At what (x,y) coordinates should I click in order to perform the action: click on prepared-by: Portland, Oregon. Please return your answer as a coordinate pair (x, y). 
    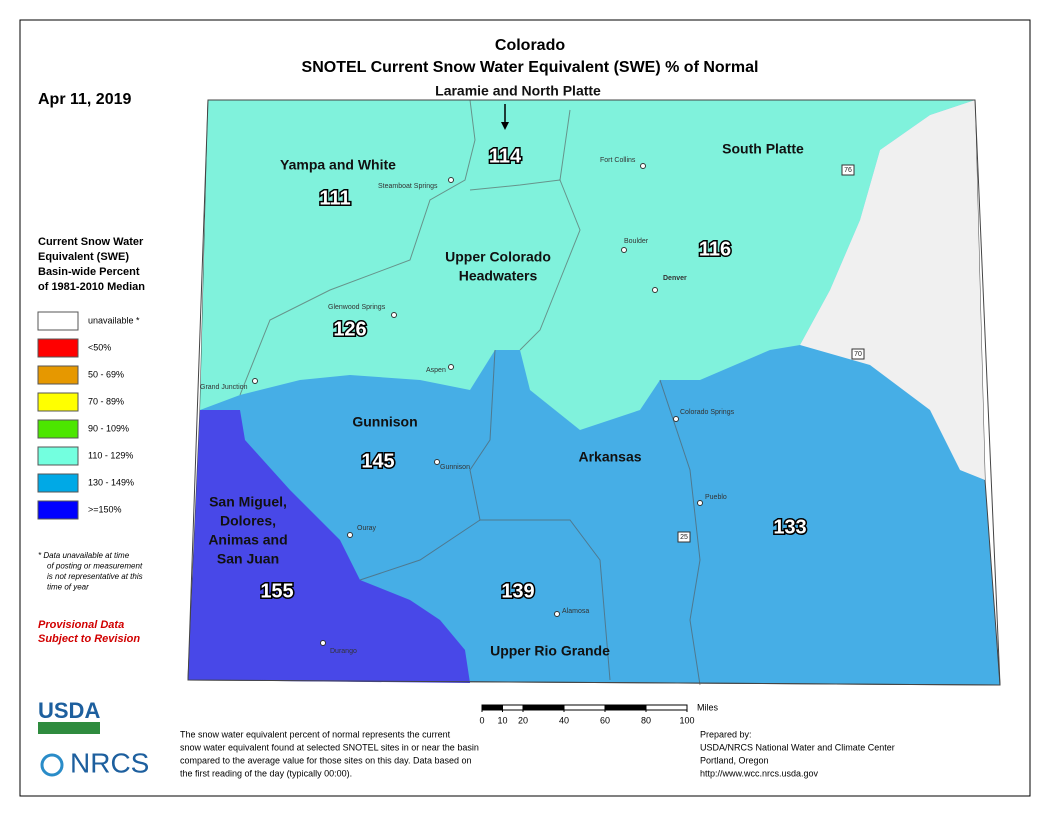
    Looking at the image, I should click on (734, 760).